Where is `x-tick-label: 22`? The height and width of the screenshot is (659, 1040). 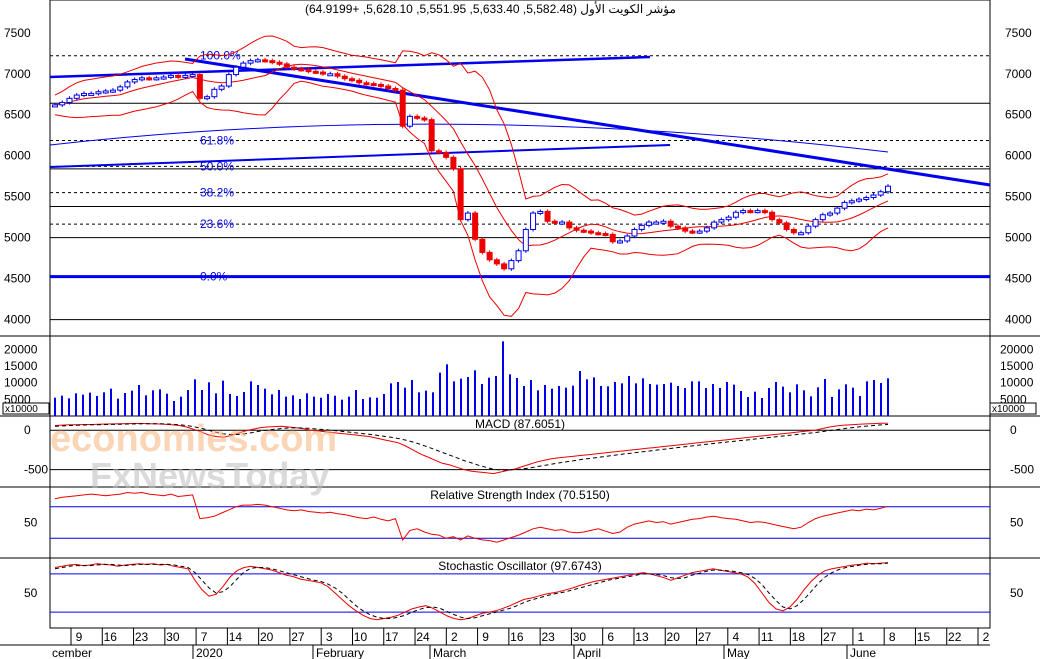 x-tick-label: 22 is located at coordinates (955, 637).